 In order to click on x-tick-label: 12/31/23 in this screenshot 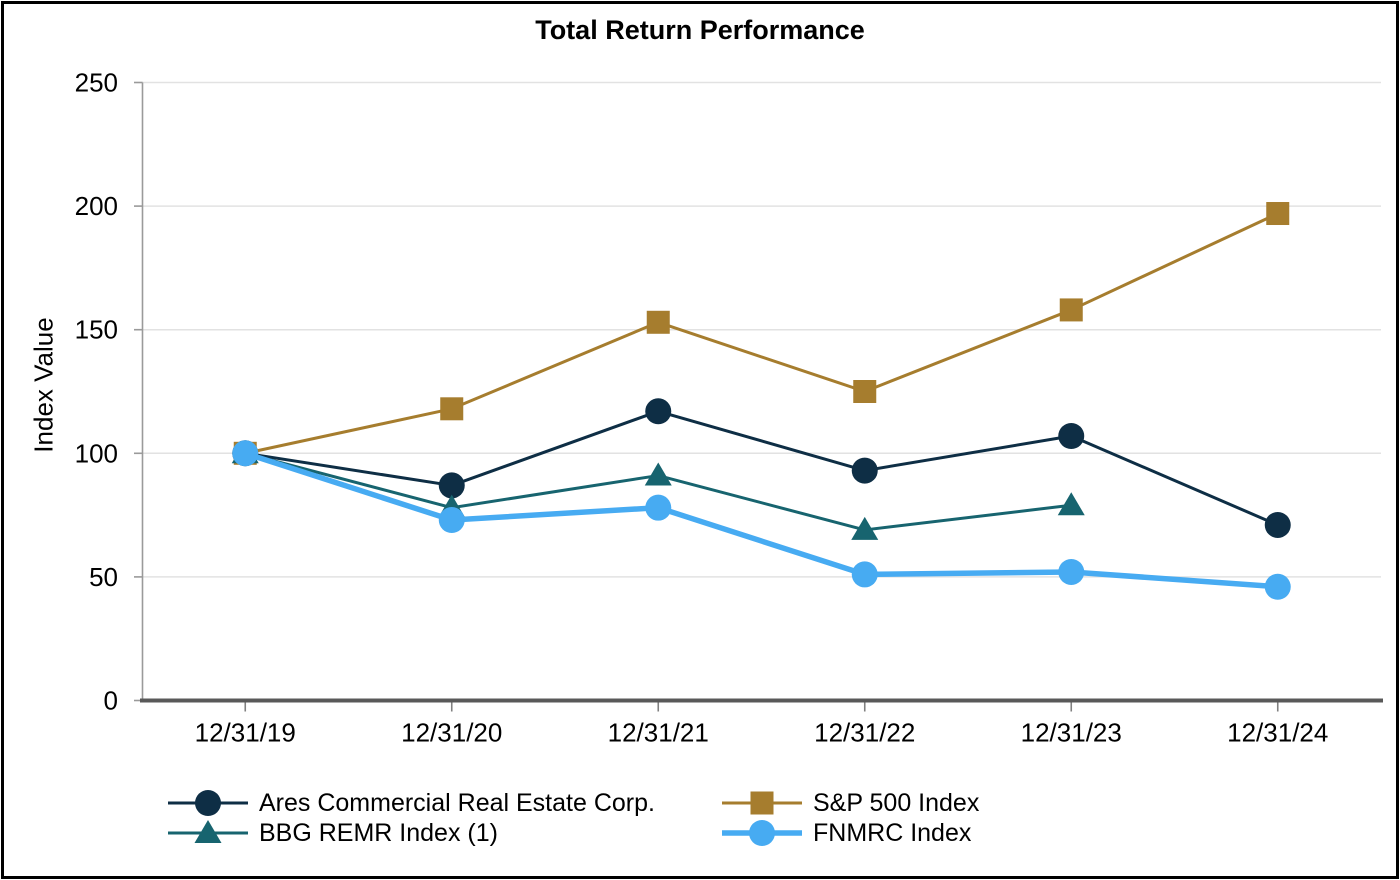, I will do `click(1071, 733)`.